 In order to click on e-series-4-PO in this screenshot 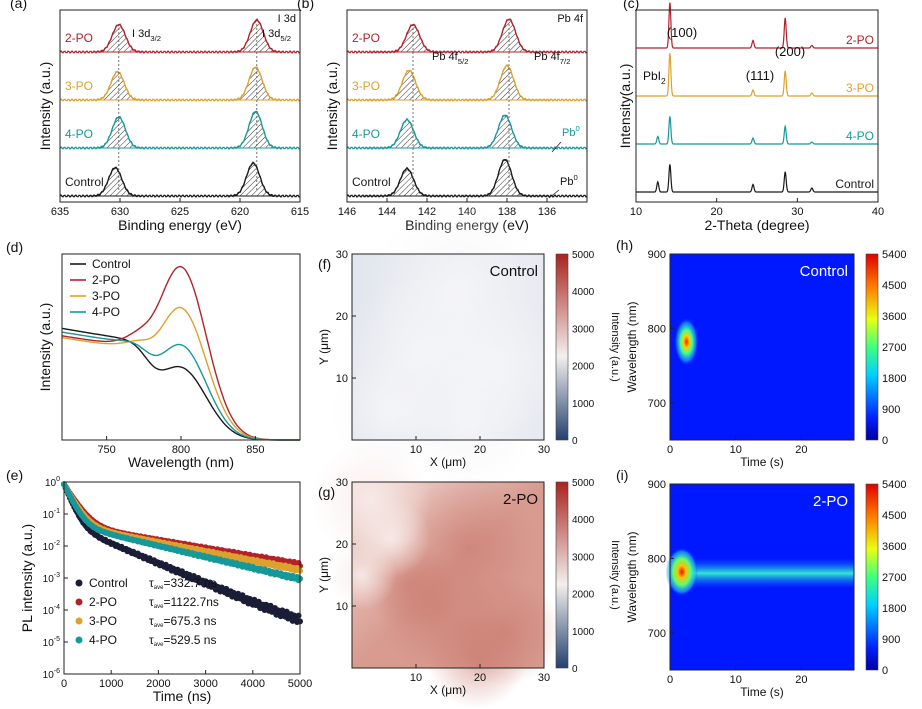, I will do `click(182, 532)`.